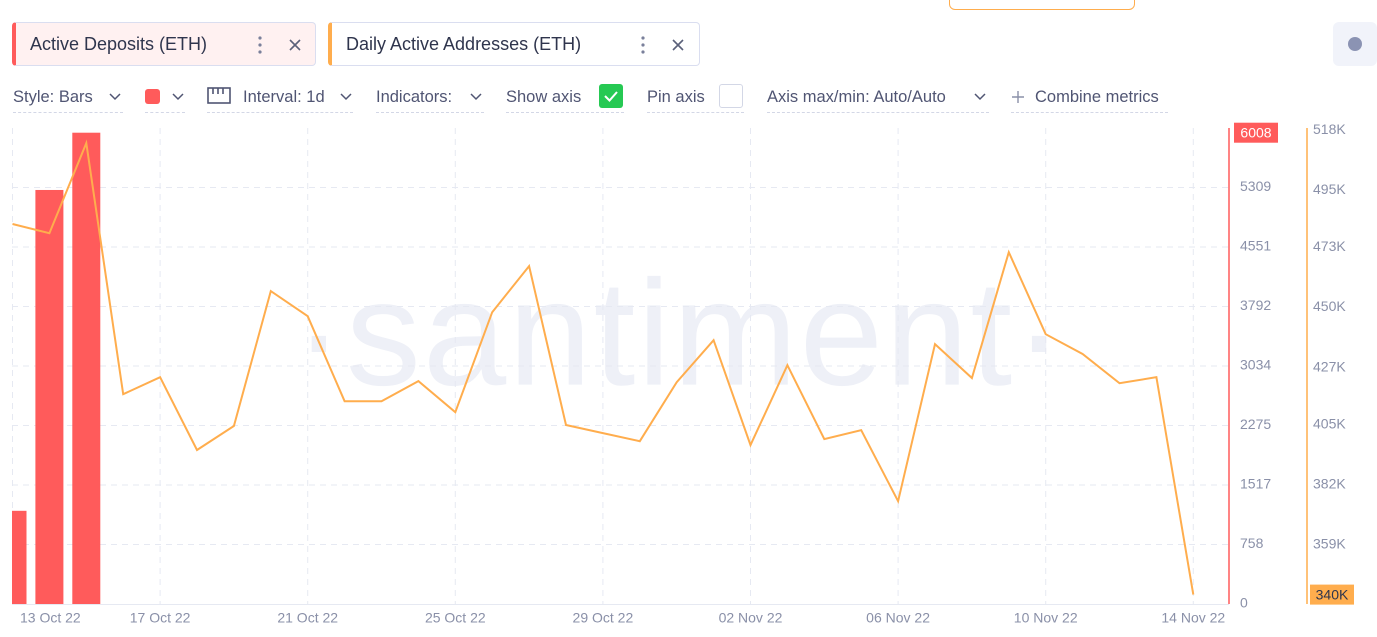 Image resolution: width=1377 pixels, height=637 pixels. What do you see at coordinates (1252, 543) in the screenshot?
I see `y-tick-label: 758` at bounding box center [1252, 543].